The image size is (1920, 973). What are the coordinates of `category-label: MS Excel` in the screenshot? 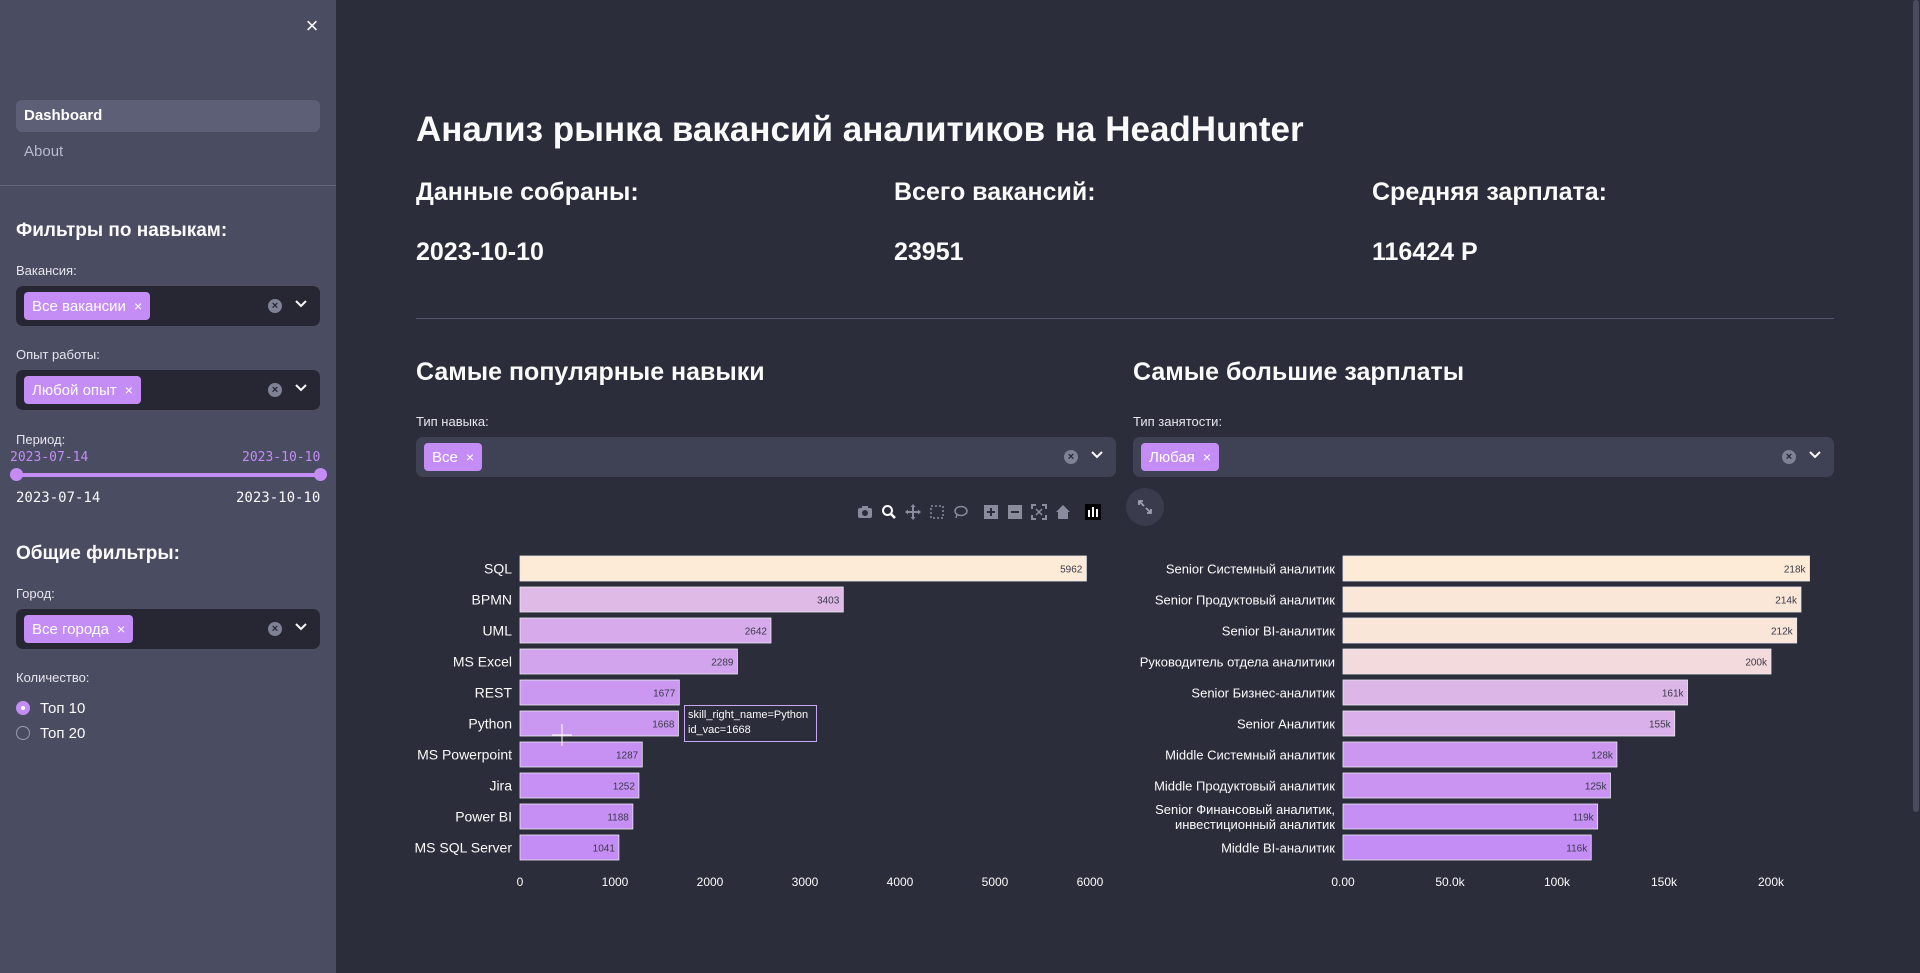 It's located at (482, 662).